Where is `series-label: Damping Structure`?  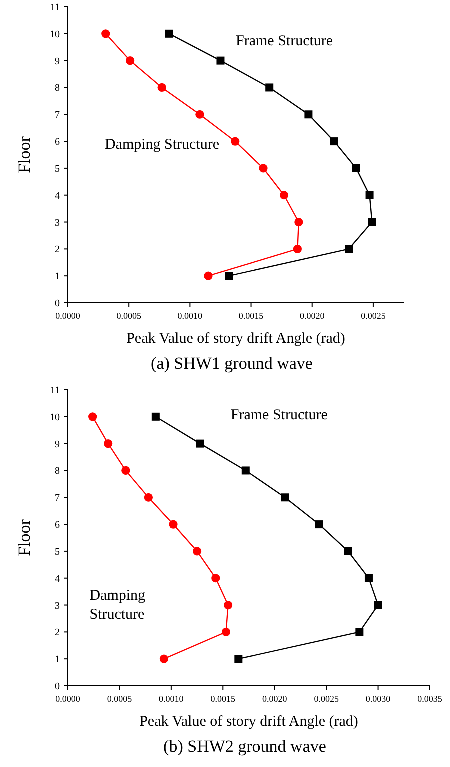
series-label: Damping Structure is located at coordinates (162, 145).